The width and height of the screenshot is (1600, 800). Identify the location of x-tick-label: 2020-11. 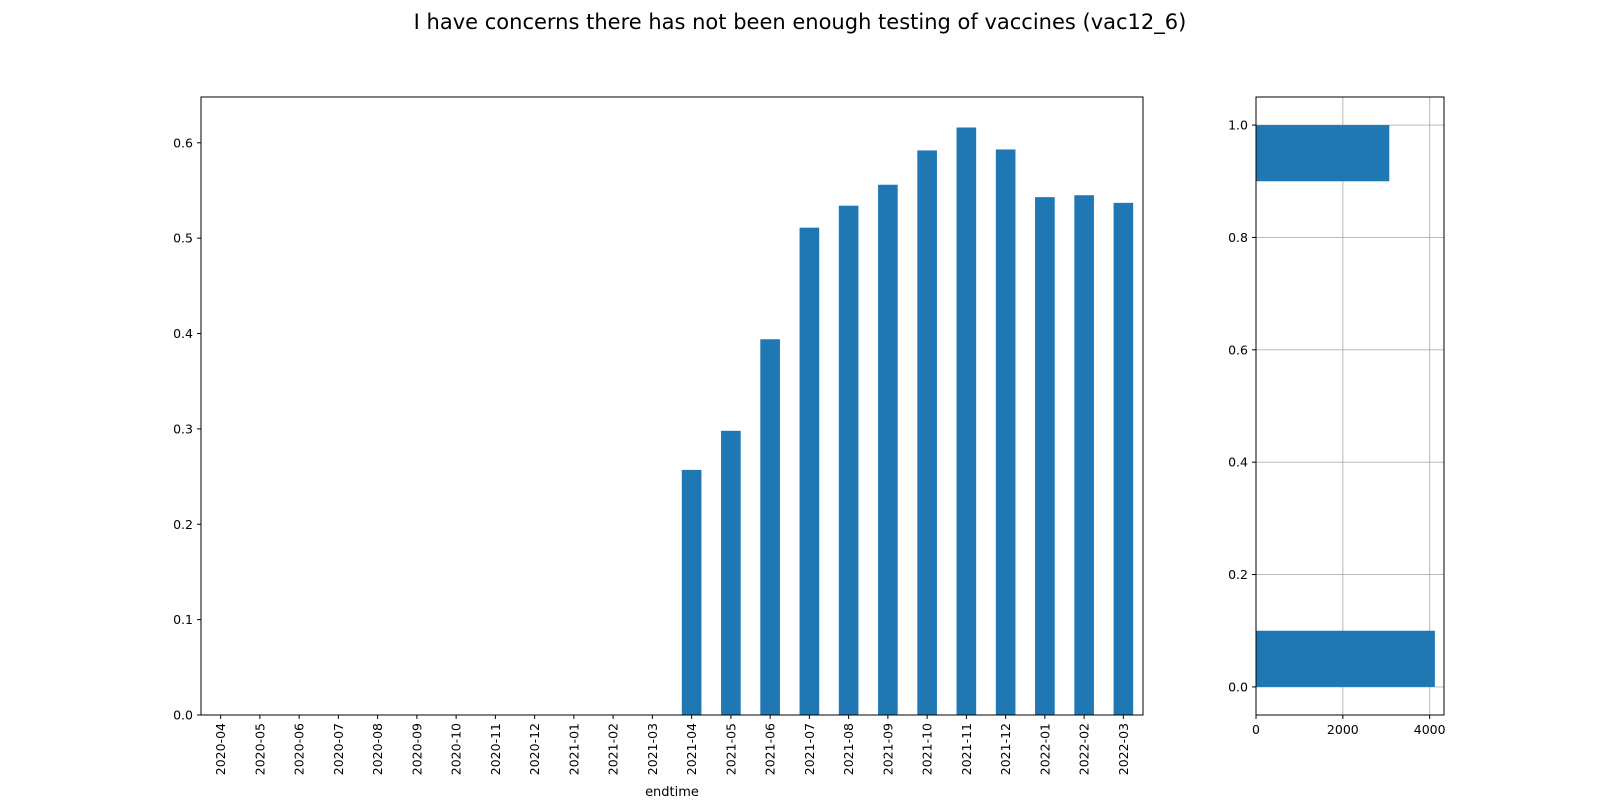
(495, 749).